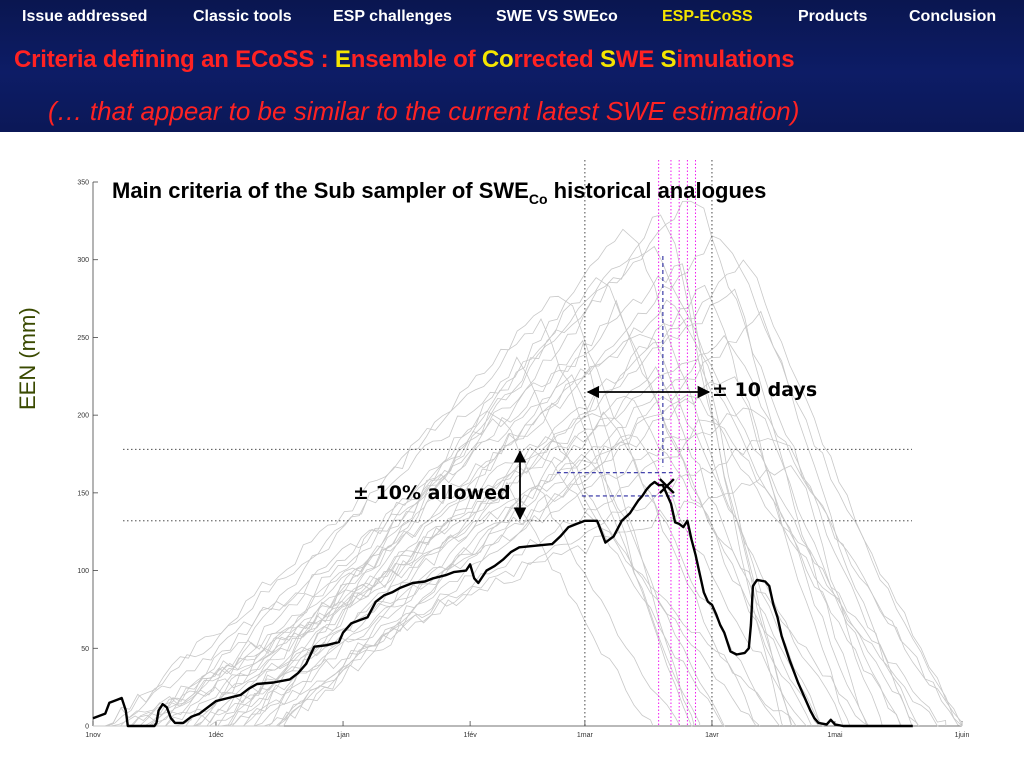 The height and width of the screenshot is (768, 1024). Describe the element at coordinates (470, 735) in the screenshot. I see `x-tick-label: 1fév` at that location.